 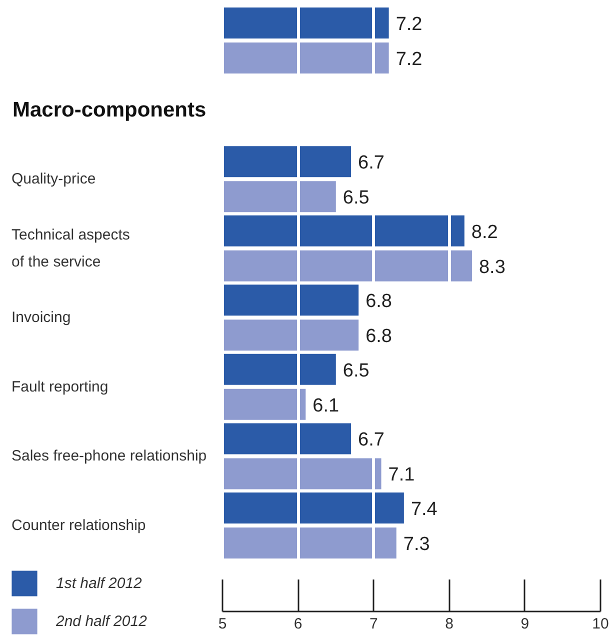 What do you see at coordinates (60, 387) in the screenshot?
I see `y-tick-label: Fault reporting` at bounding box center [60, 387].